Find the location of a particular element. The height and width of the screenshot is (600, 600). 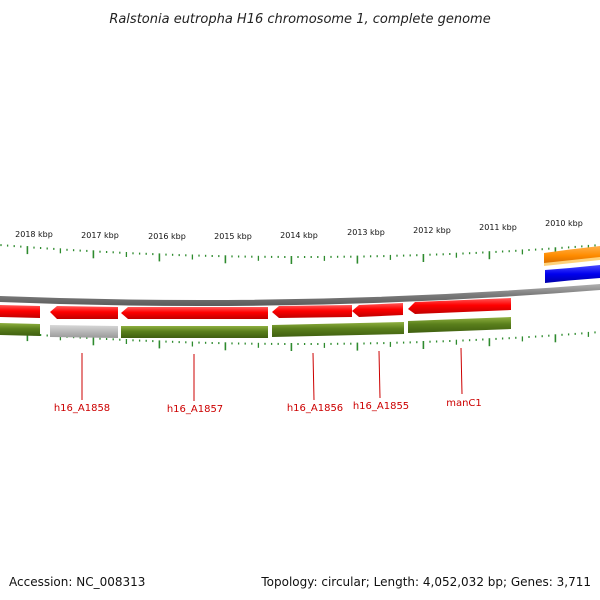

pseudo-gene-bar is located at coordinates (84, 331).